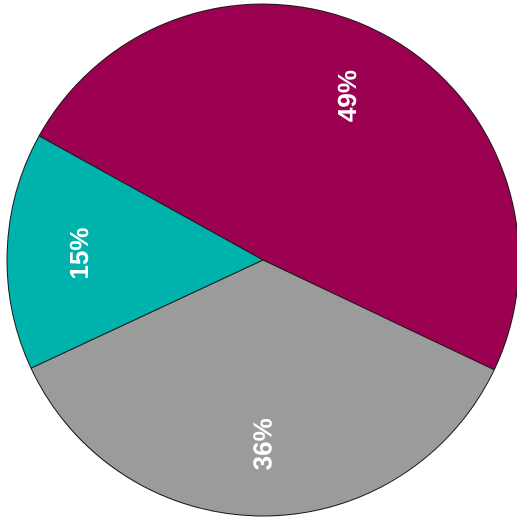 This screenshot has width=517, height=525. What do you see at coordinates (347, 96) in the screenshot?
I see `pie-slice-label-0: 49%` at bounding box center [347, 96].